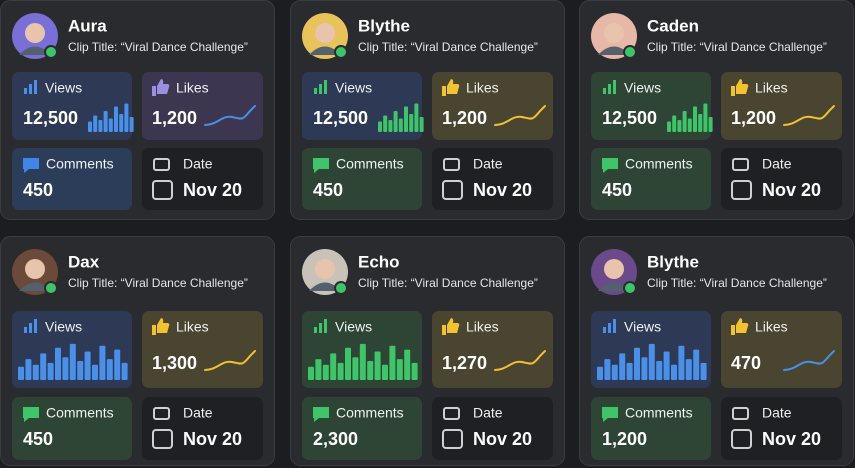 This screenshot has width=855, height=468. I want to click on comments-value: 1,200, so click(624, 439).